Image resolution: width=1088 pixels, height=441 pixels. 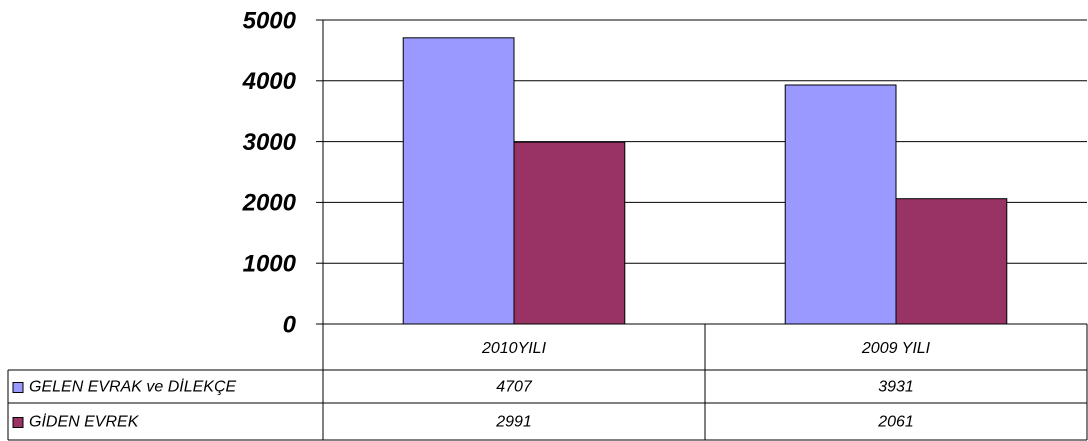 I want to click on table-value: 4707, so click(x=514, y=387).